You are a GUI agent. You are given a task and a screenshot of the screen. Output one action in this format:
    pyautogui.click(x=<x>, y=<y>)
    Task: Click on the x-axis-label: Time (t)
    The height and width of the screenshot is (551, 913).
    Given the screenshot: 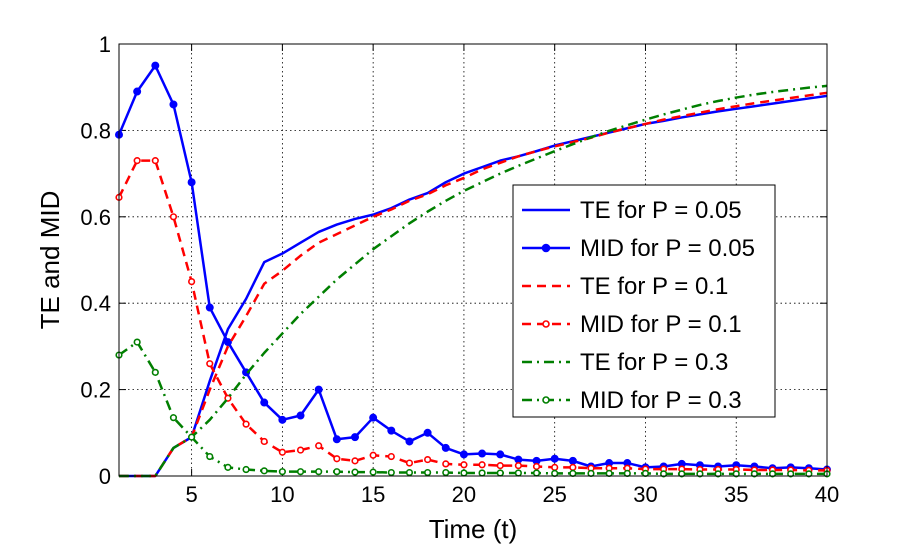 What is the action you would take?
    pyautogui.click(x=473, y=529)
    